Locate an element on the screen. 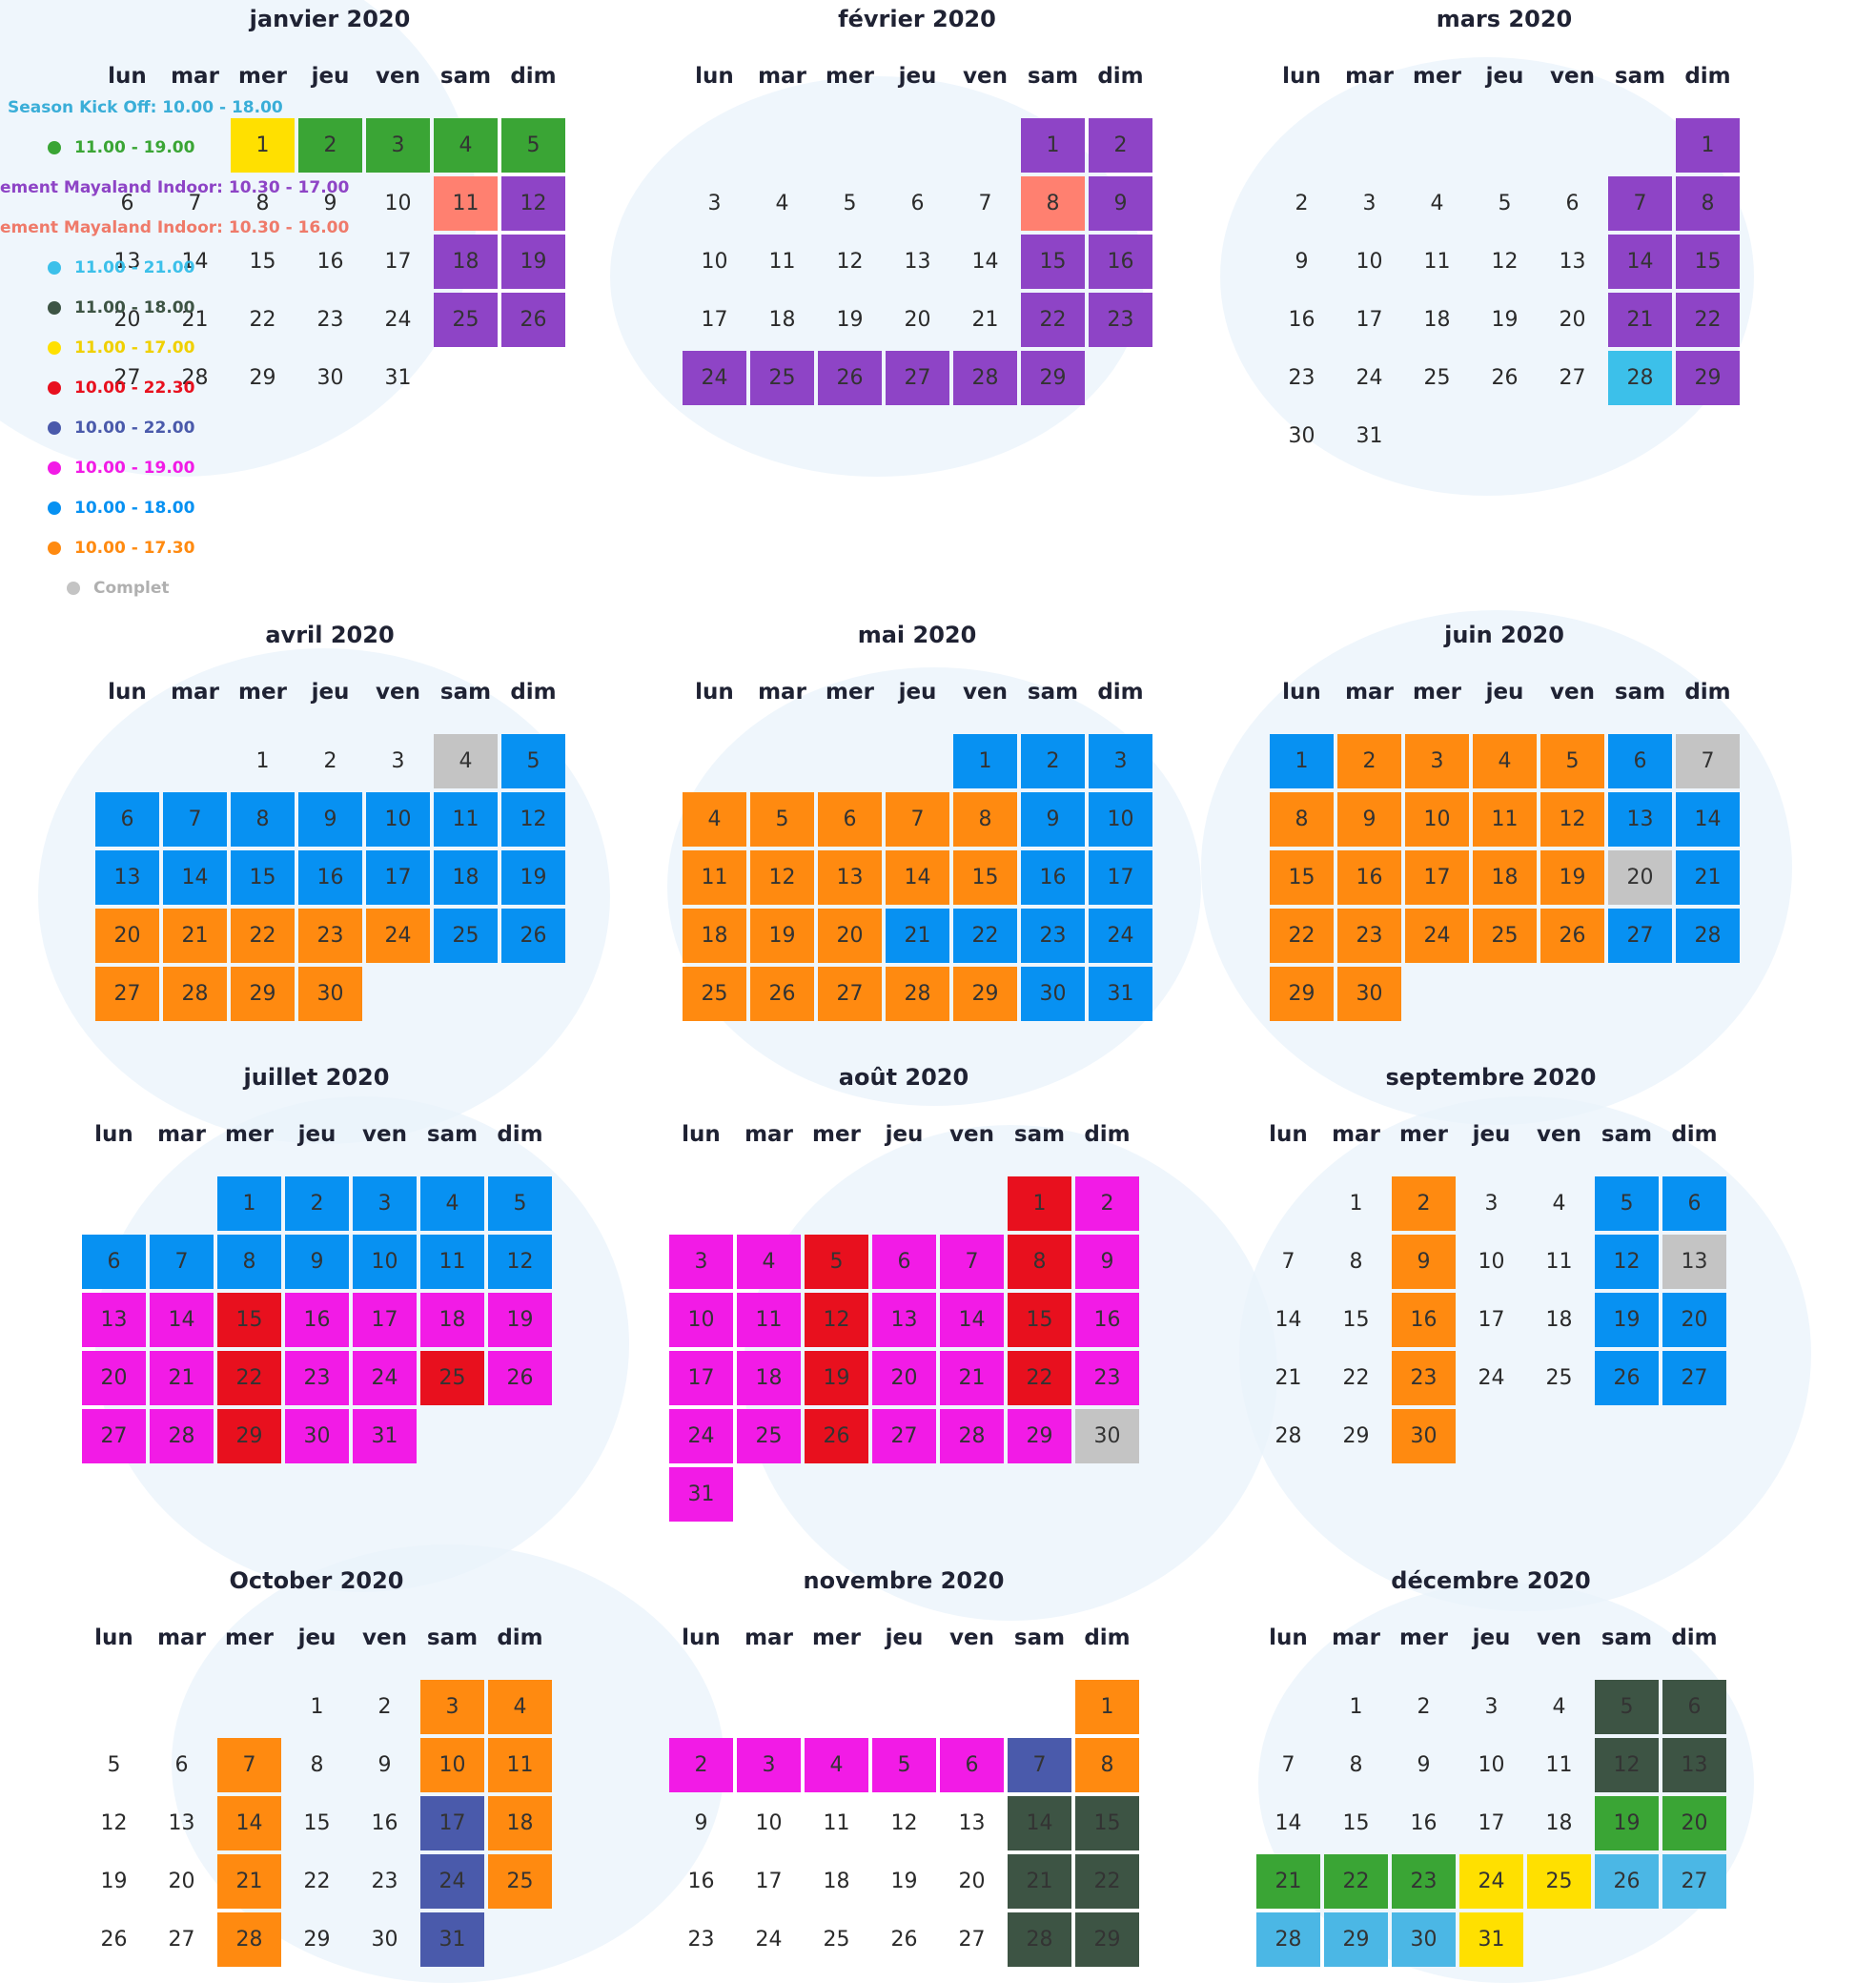 The image size is (1876, 1983). calendar-day: 22 is located at coordinates (262, 320).